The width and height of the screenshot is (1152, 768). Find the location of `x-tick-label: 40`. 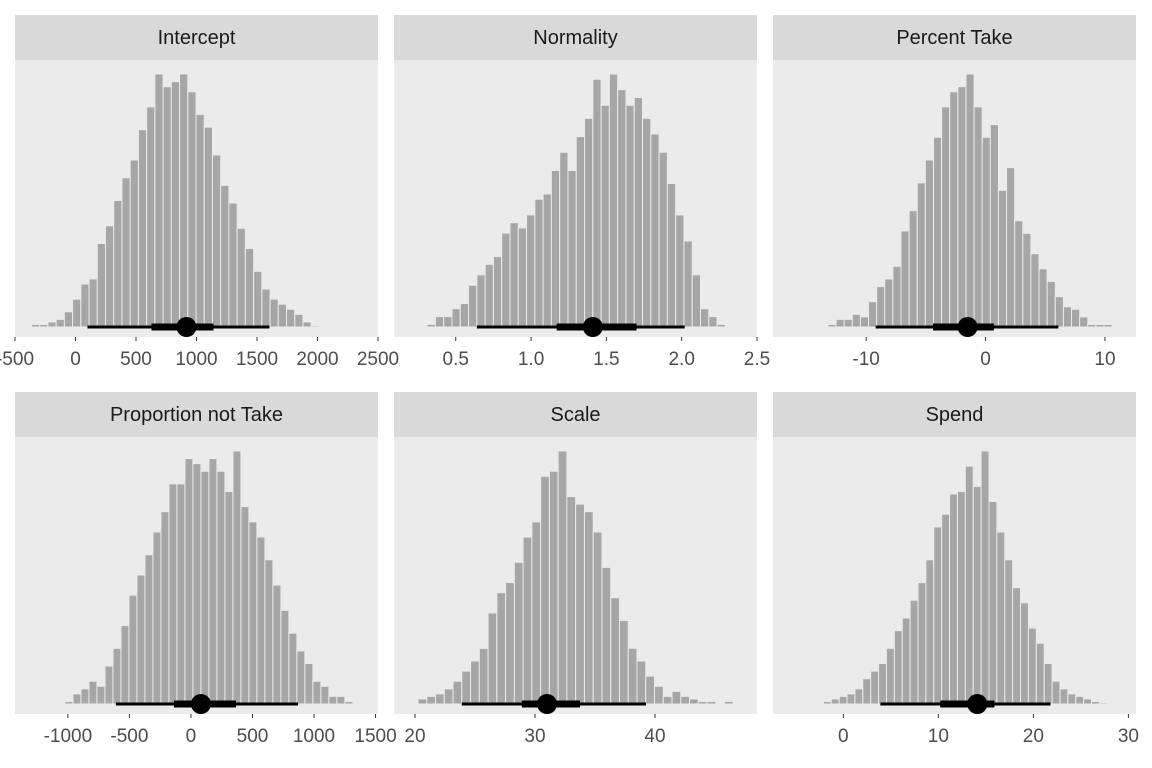

x-tick-label: 40 is located at coordinates (654, 736).